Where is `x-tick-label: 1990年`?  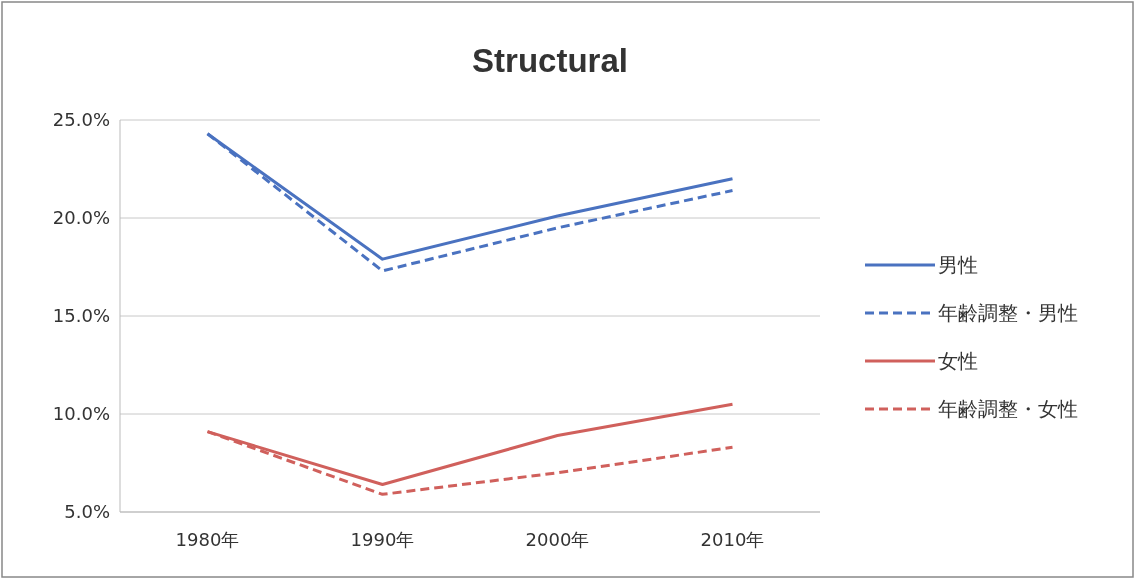 x-tick-label: 1990年 is located at coordinates (382, 539).